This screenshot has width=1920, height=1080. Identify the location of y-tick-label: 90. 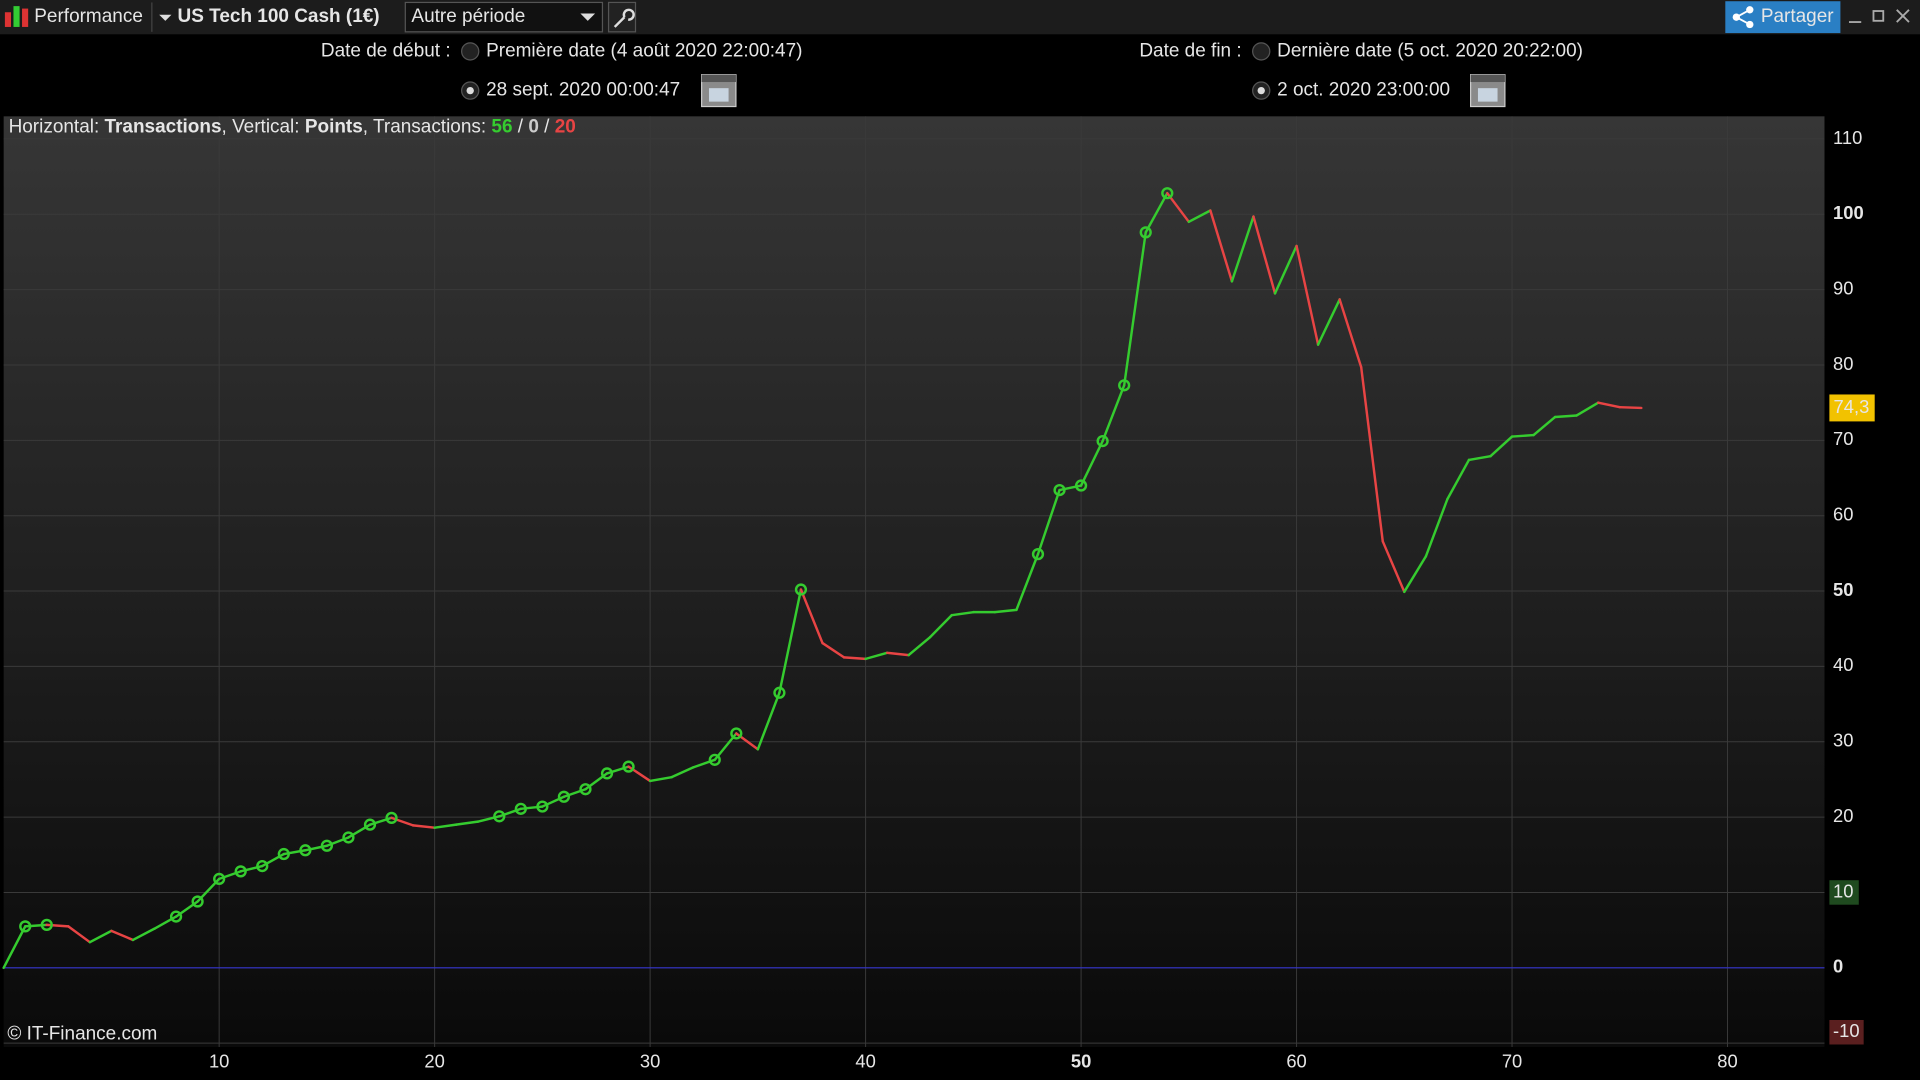
(1843, 287).